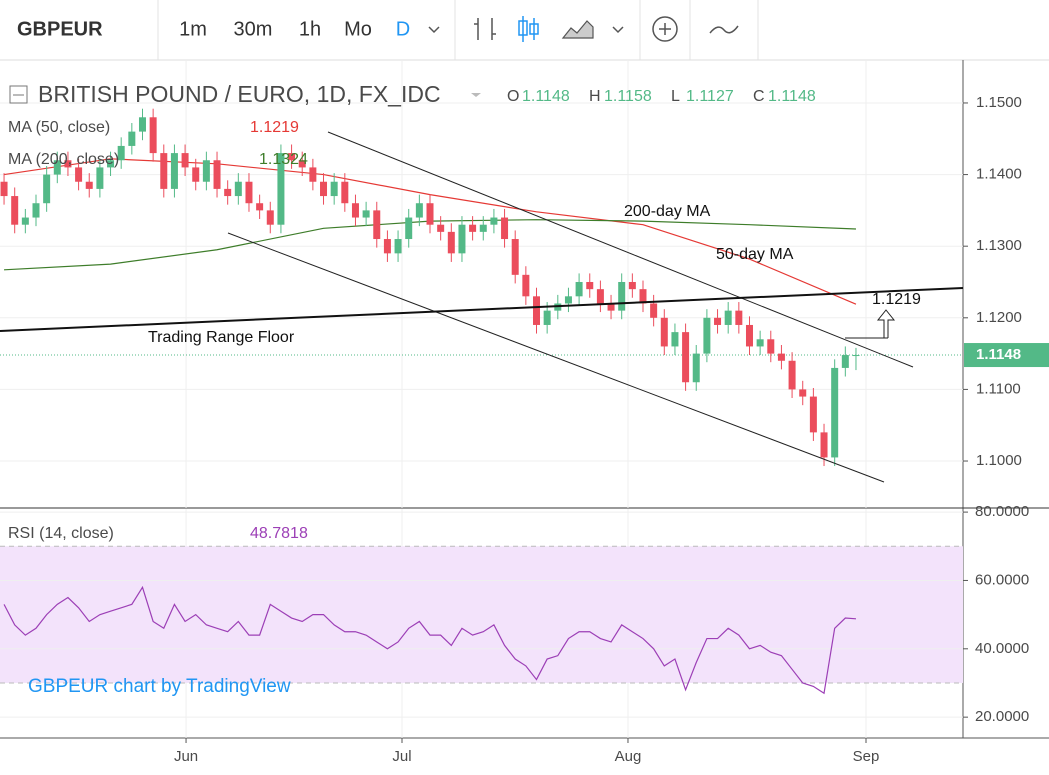  I want to click on y-tick-label: 1.1500, so click(999, 102).